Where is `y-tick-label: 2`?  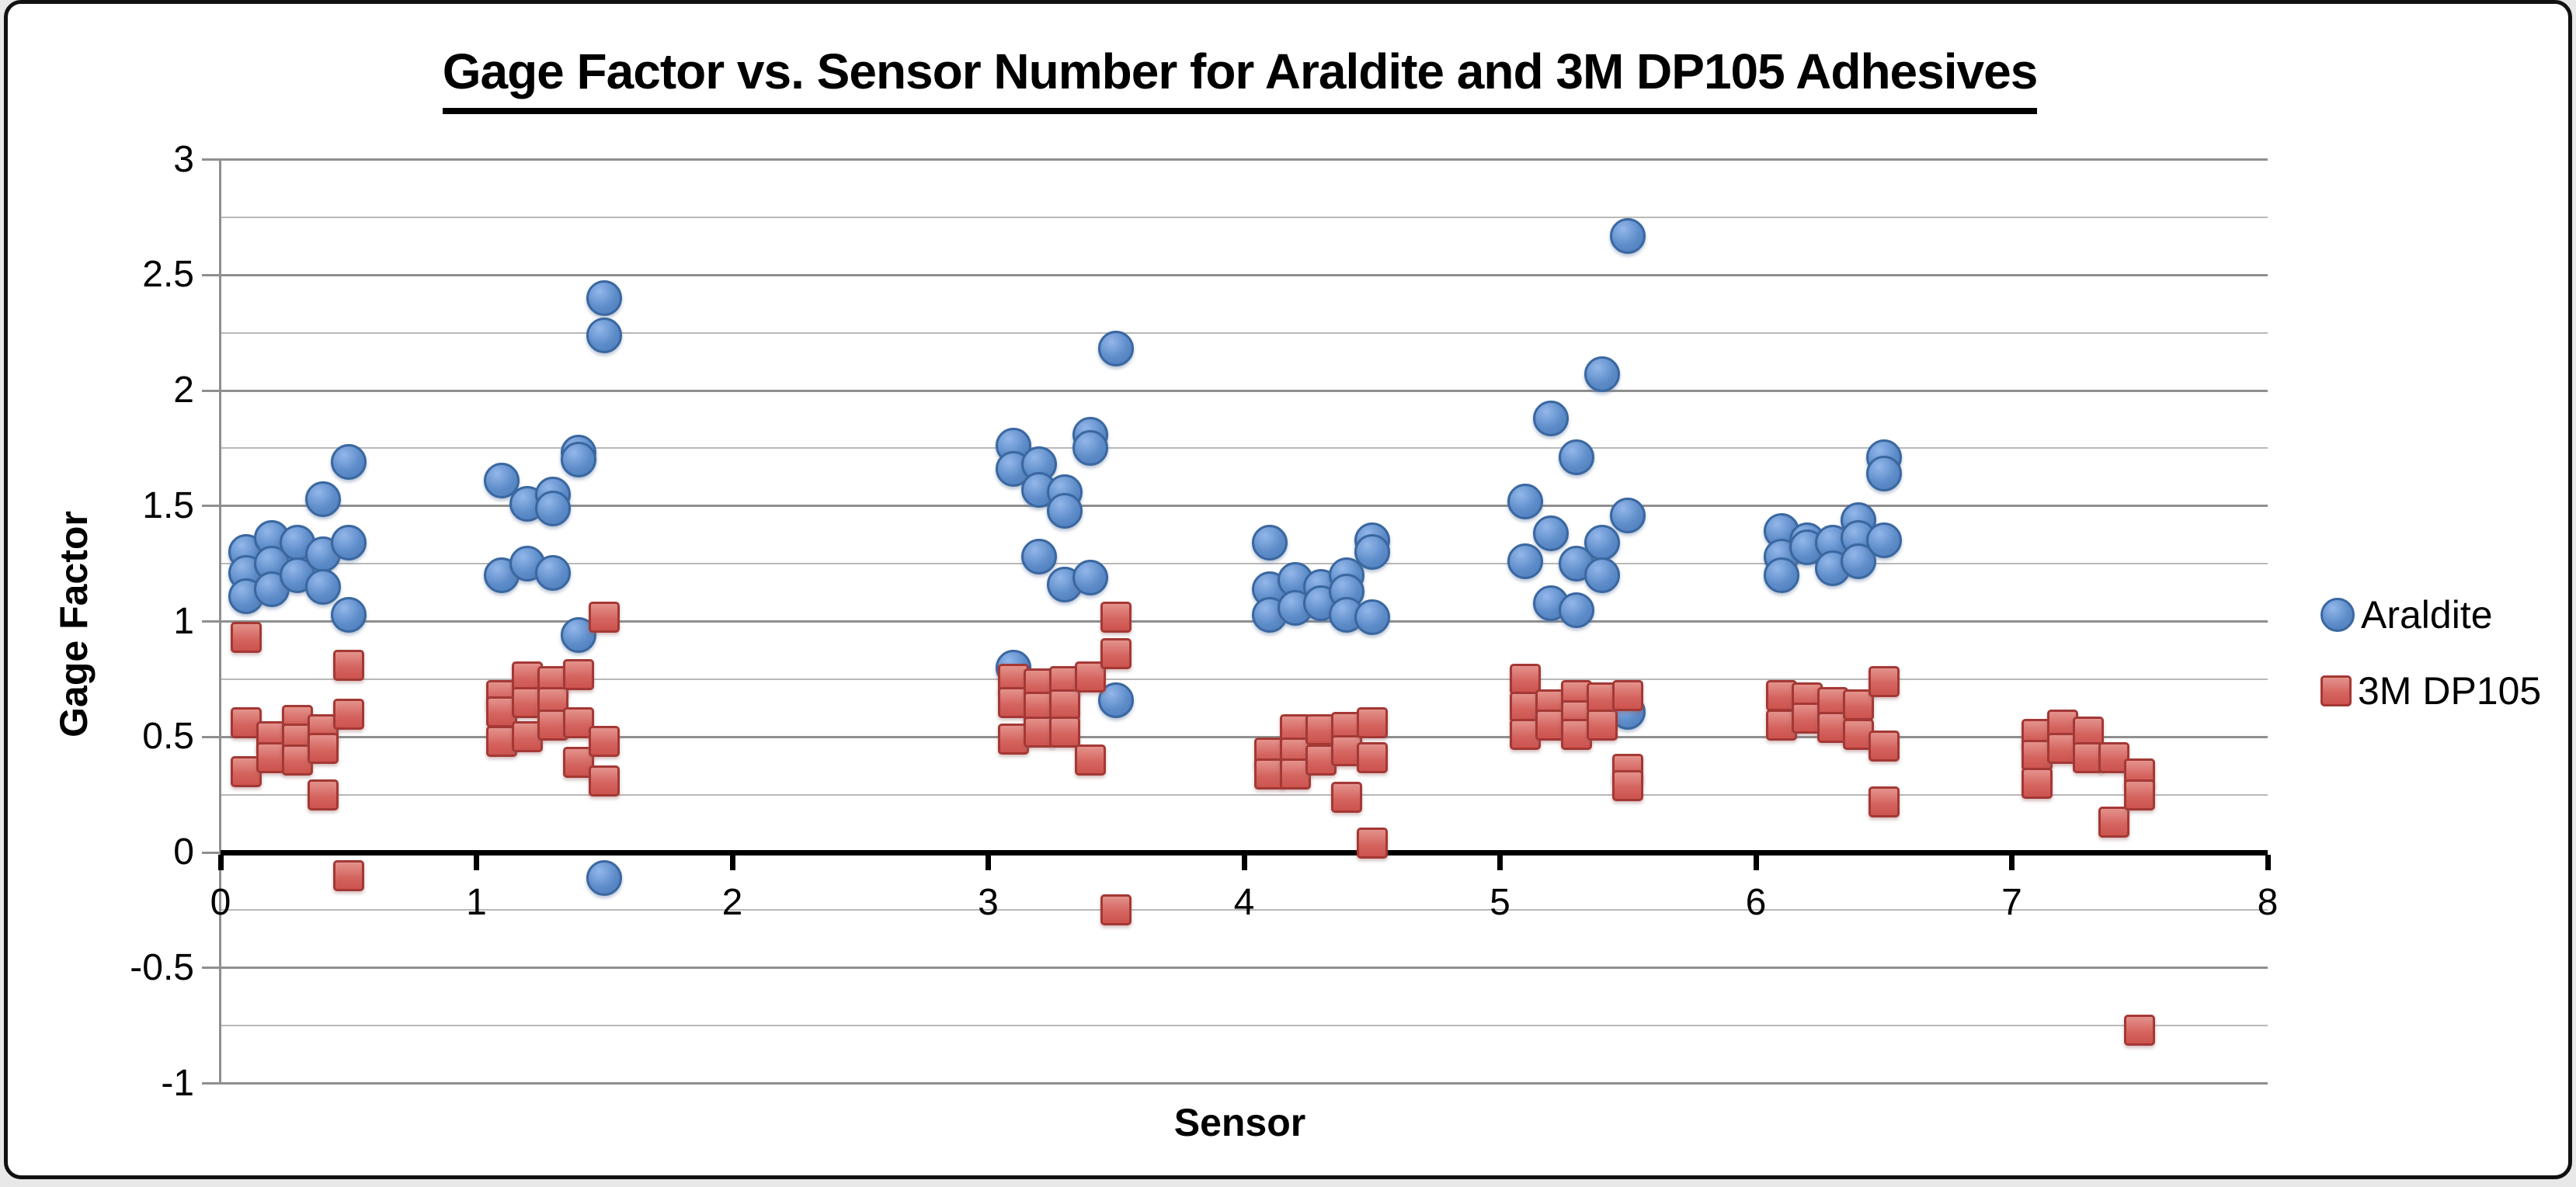
y-tick-label: 2 is located at coordinates (183, 390).